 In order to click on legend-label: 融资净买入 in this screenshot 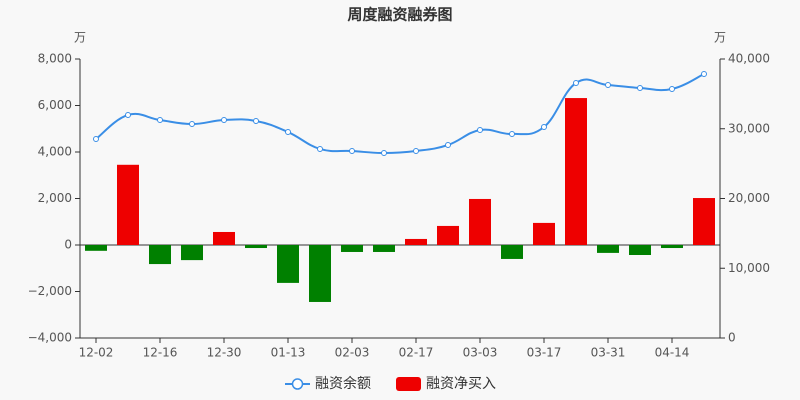, I will do `click(461, 384)`.